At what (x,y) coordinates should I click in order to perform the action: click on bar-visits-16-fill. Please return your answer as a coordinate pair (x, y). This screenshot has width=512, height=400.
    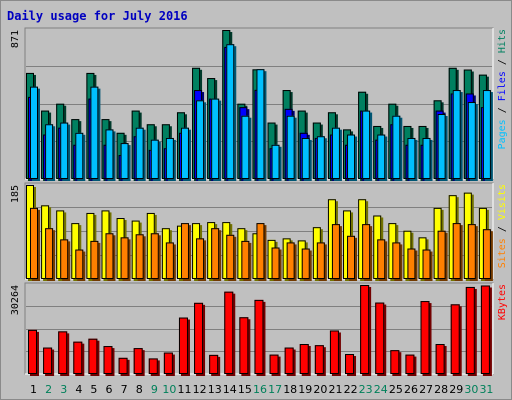
    Looking at the image, I should click on (256, 256).